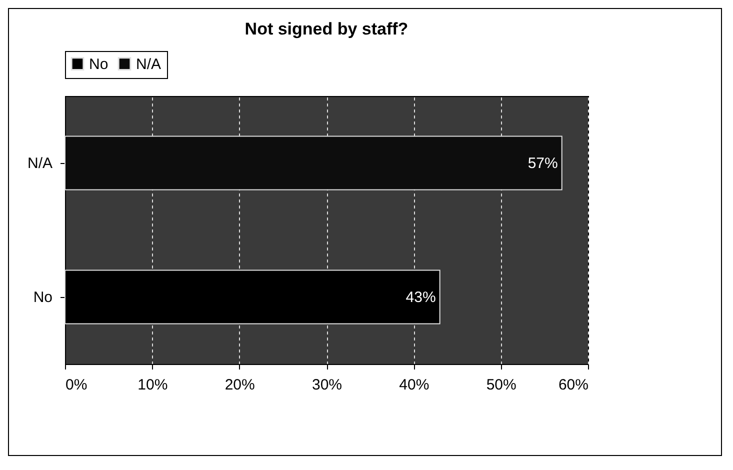  What do you see at coordinates (77, 385) in the screenshot?
I see `x-tick-label: 0%` at bounding box center [77, 385].